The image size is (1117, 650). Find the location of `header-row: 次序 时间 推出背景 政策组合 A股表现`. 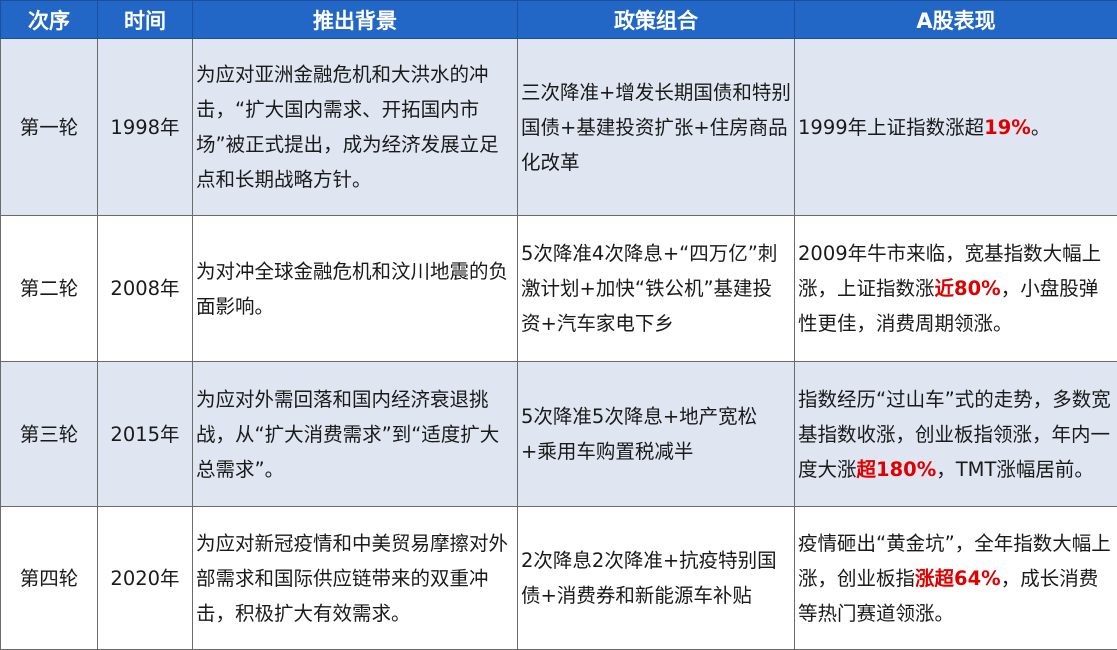

header-row: 次序 时间 推出背景 政策组合 A股表现 is located at coordinates (559, 20).